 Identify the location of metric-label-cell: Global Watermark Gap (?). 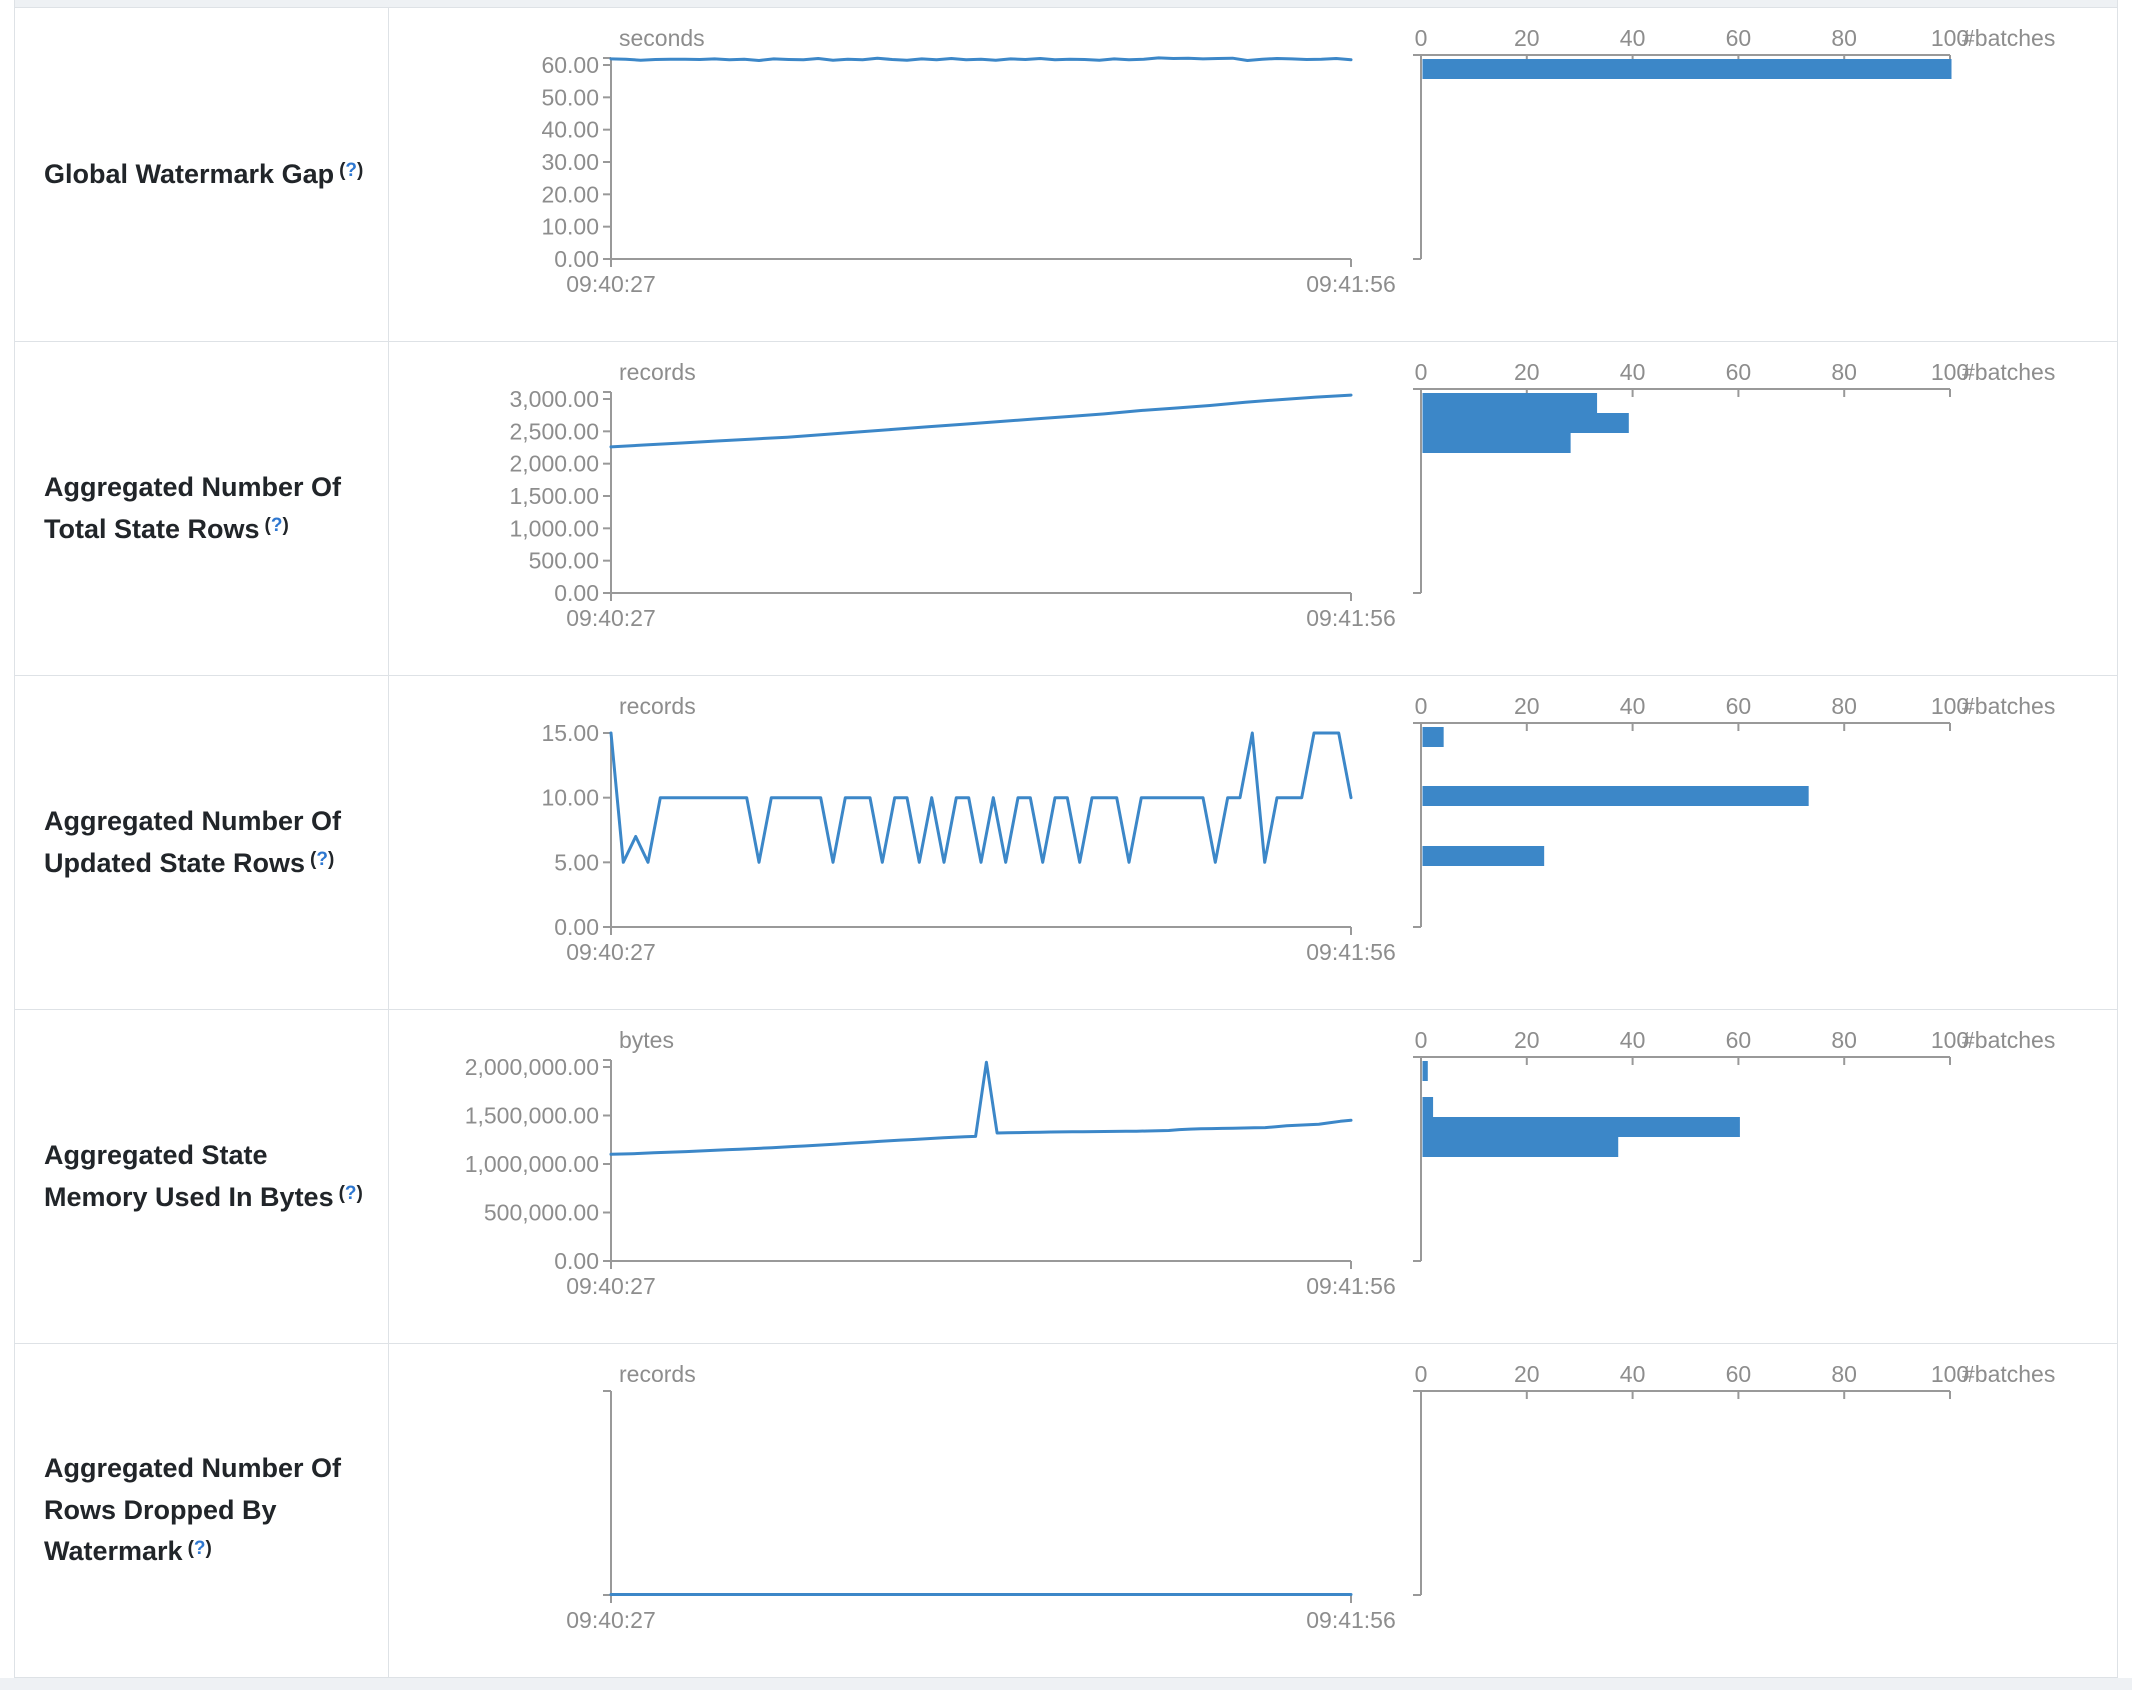
(202, 174).